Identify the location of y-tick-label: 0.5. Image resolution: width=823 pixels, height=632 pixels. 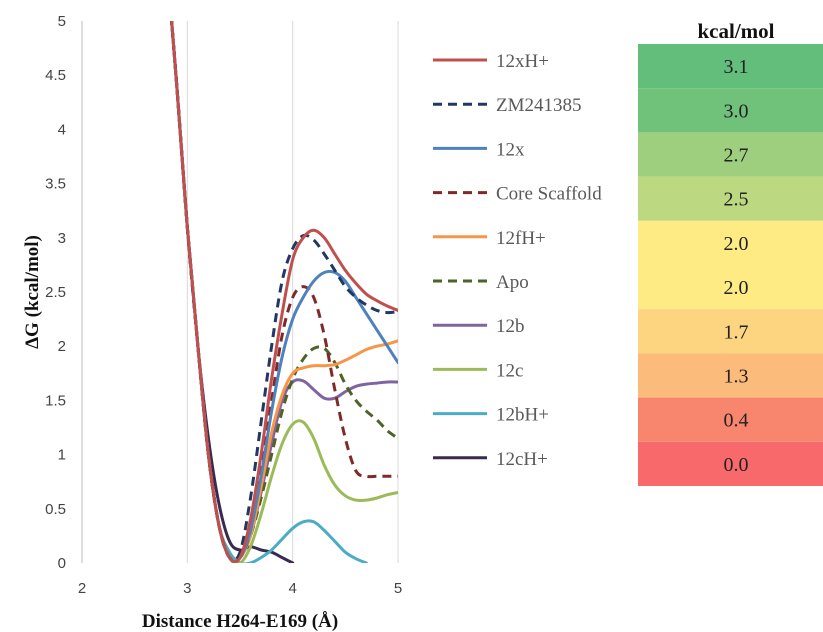
(55, 509).